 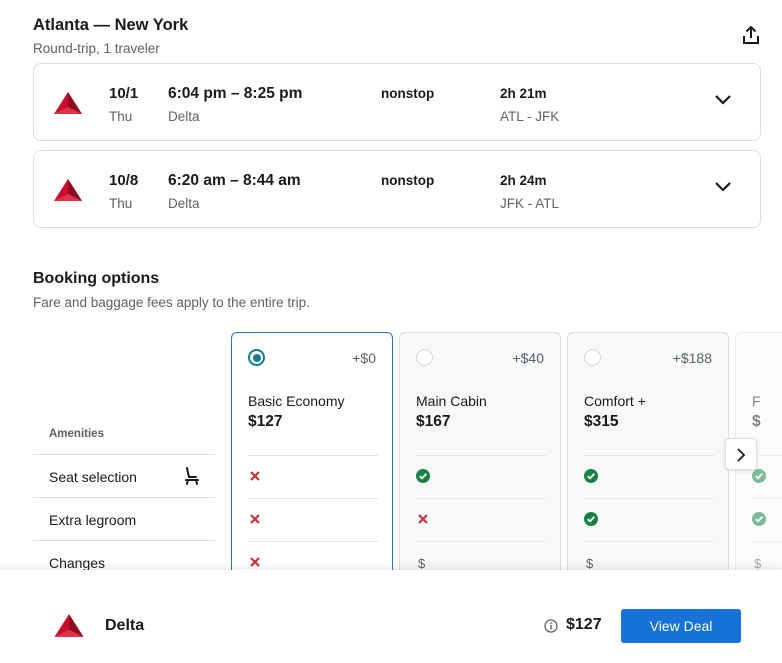 What do you see at coordinates (523, 180) in the screenshot?
I see `leg-duration: 2h 24m` at bounding box center [523, 180].